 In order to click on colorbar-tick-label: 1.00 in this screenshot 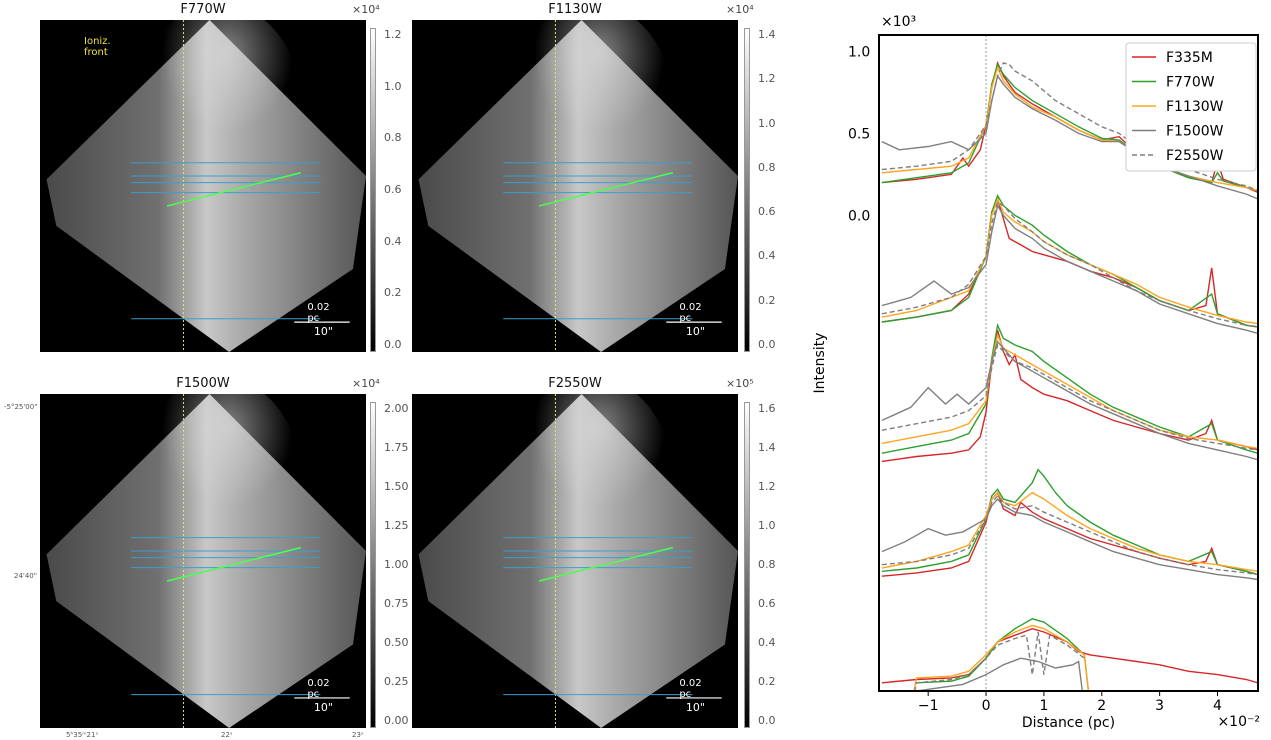, I will do `click(396, 564)`.